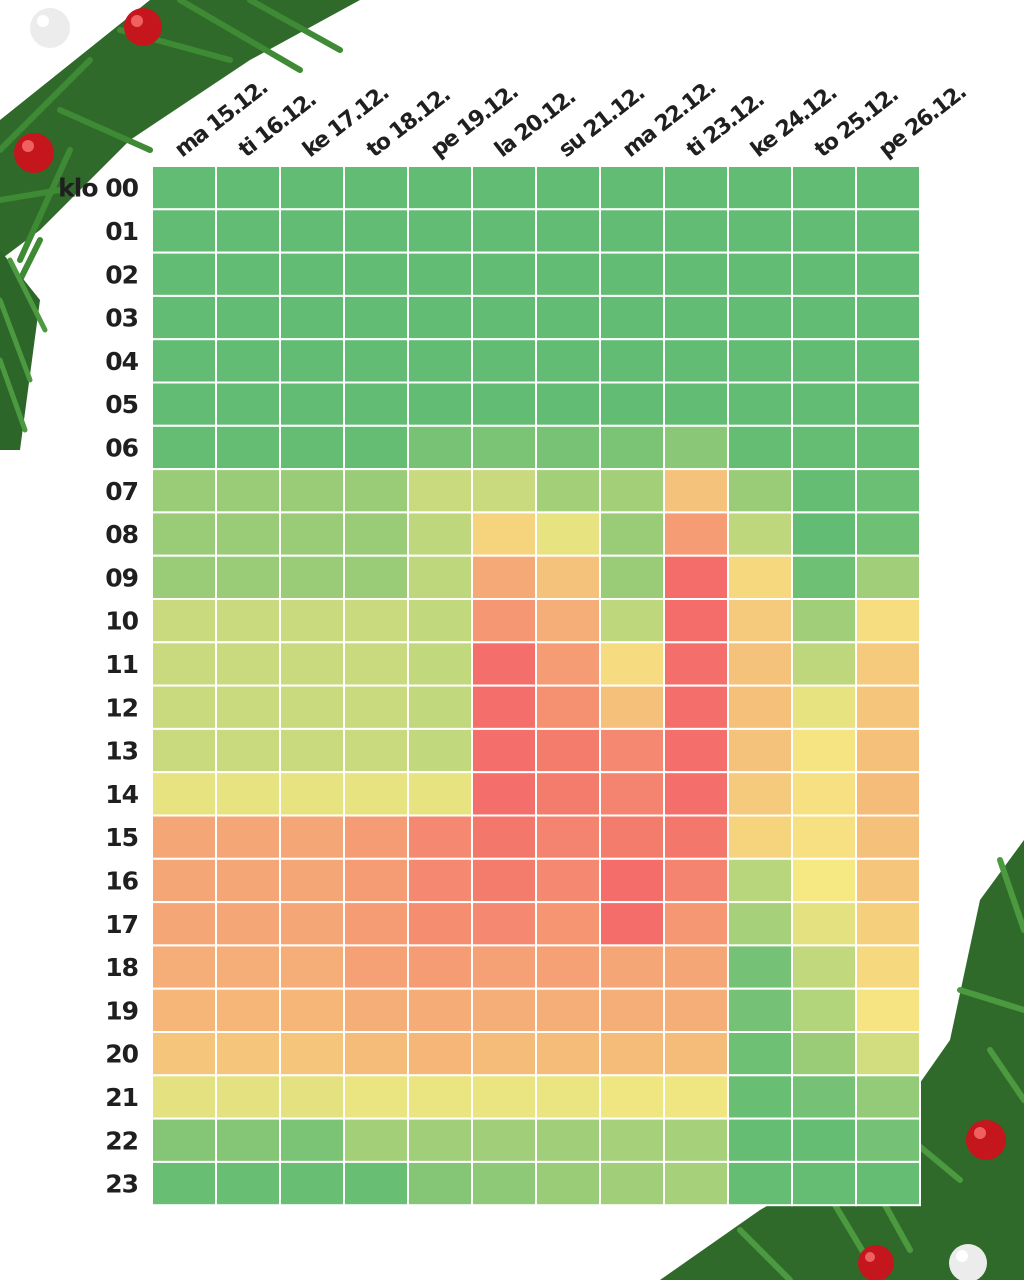  I want to click on hour-label: 15, so click(121, 837).